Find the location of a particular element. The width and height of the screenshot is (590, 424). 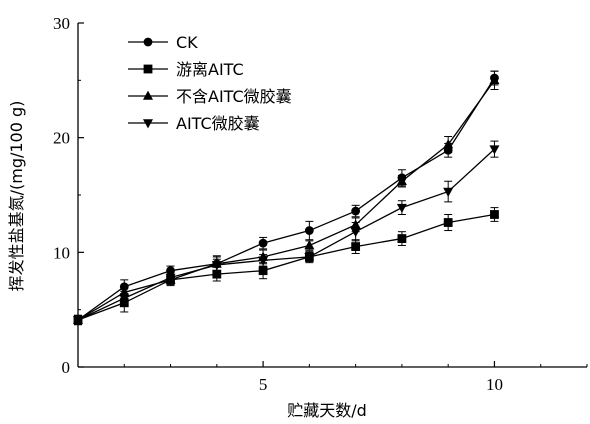

legend: CK 游离AITC 不含AITC微胶囊 AITC微胶囊 is located at coordinates (210, 83).